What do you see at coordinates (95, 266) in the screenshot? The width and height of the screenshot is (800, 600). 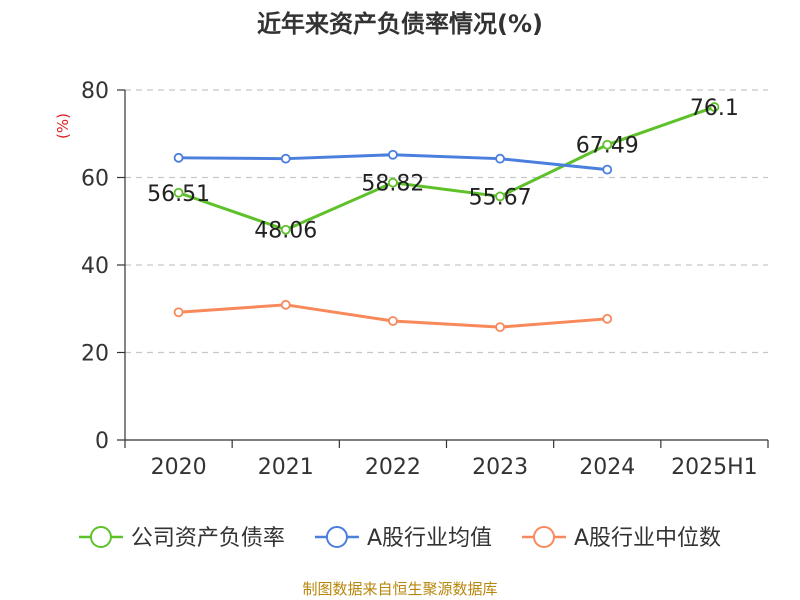 I see `y-tick-label: 40` at bounding box center [95, 266].